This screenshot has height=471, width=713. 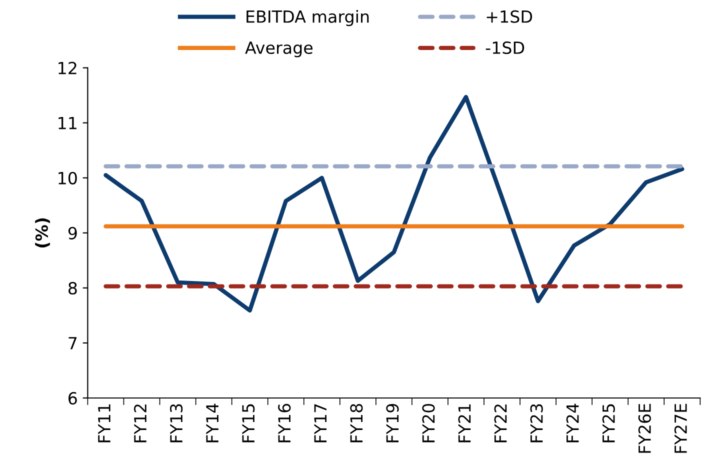 I want to click on y-tick-label: 6, so click(x=72, y=398).